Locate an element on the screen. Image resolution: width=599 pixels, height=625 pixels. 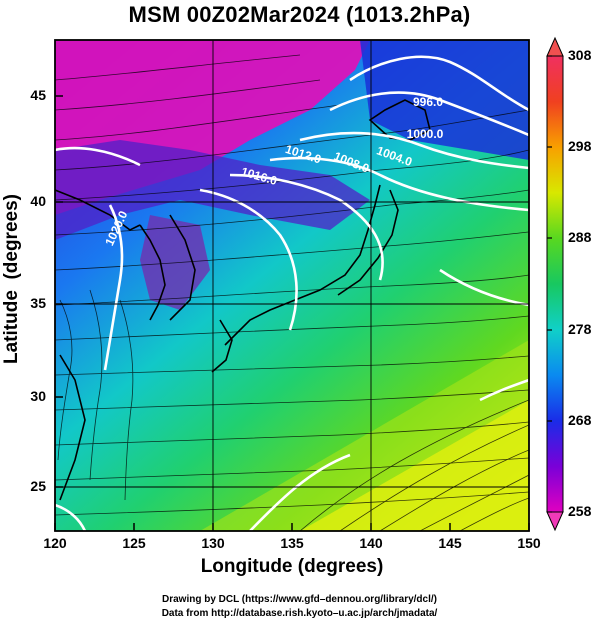
colorbar-tick-label: 258 is located at coordinates (580, 511).